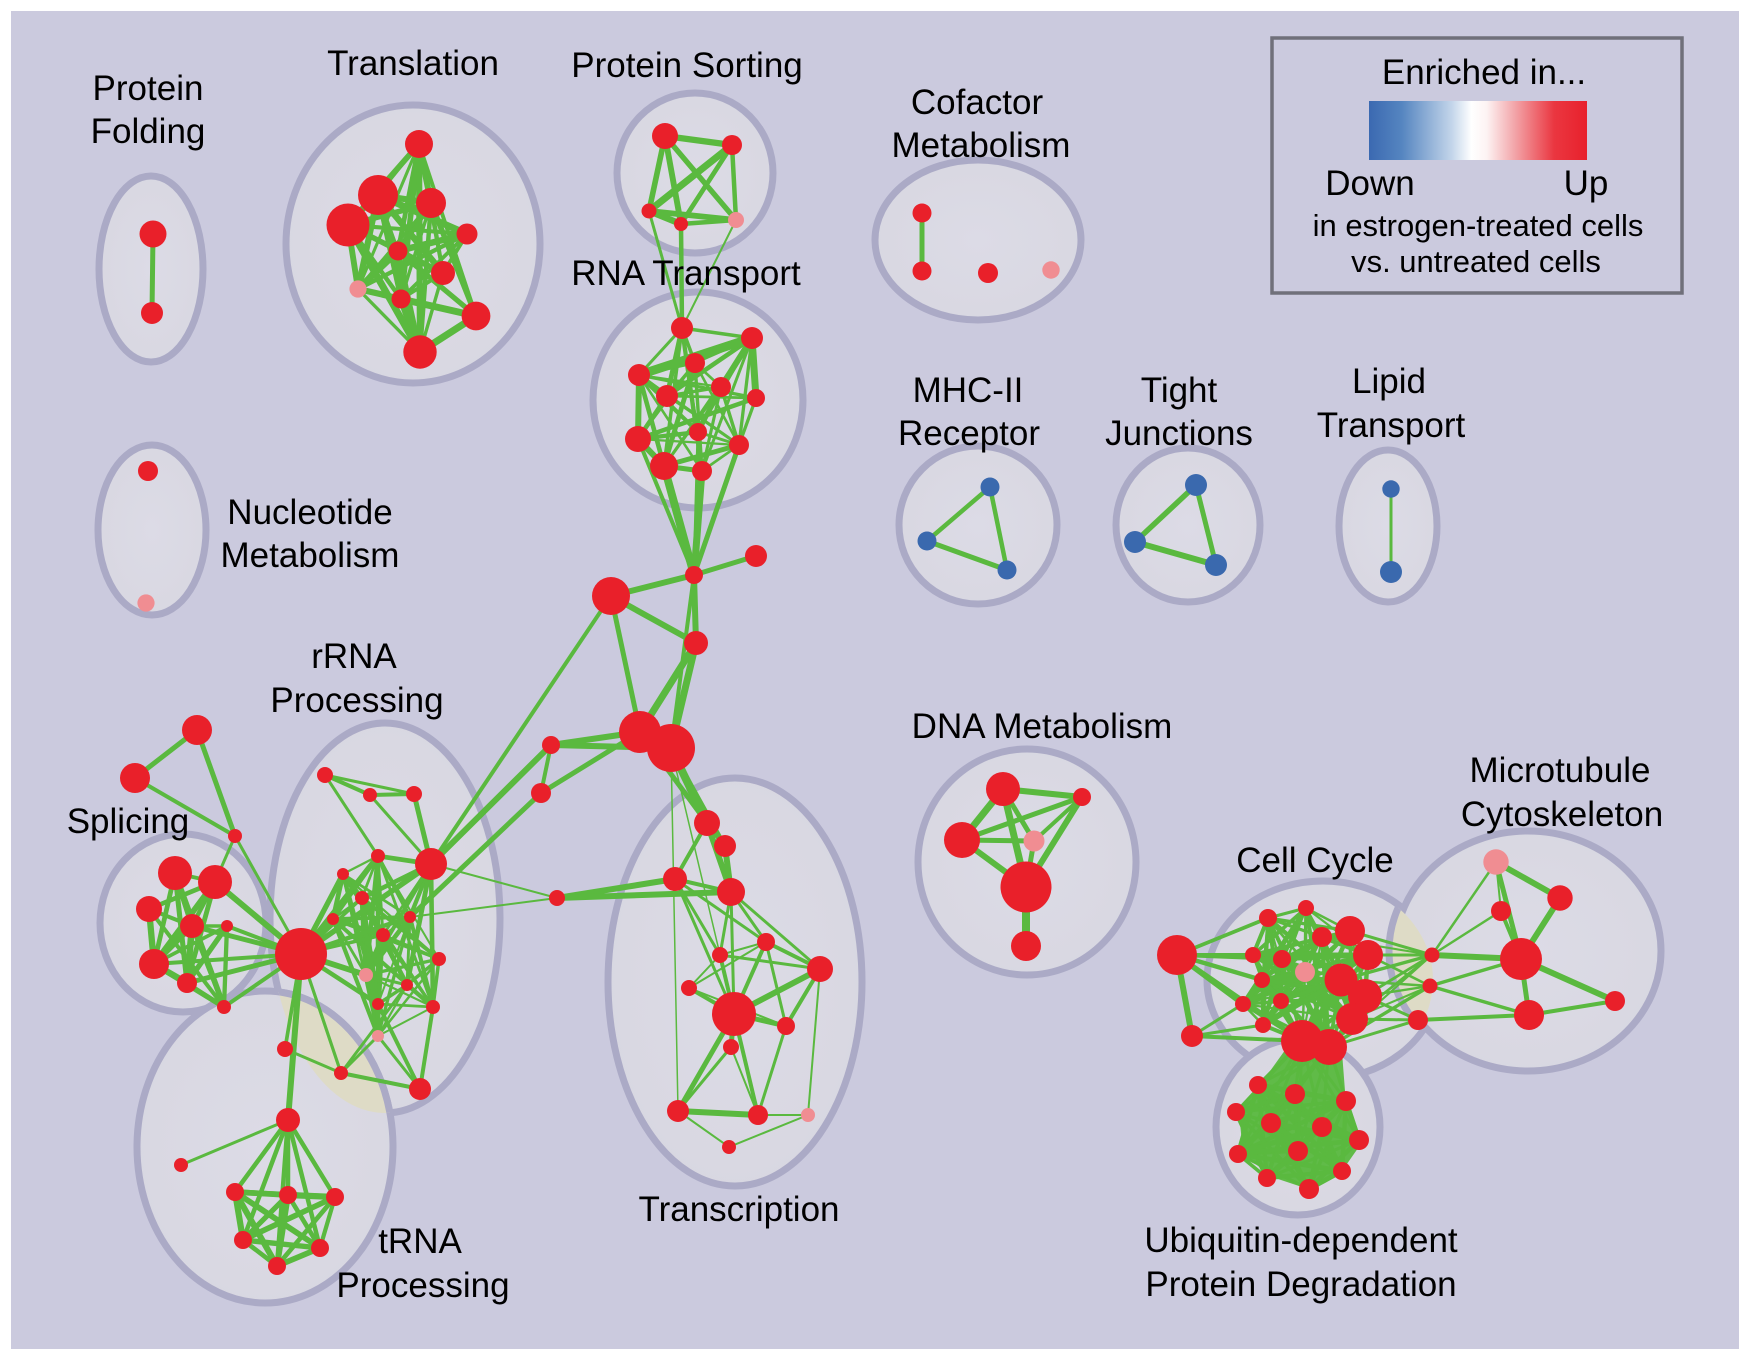 The height and width of the screenshot is (1365, 1750). I want to click on svg-text: rRNA, so click(354, 656).